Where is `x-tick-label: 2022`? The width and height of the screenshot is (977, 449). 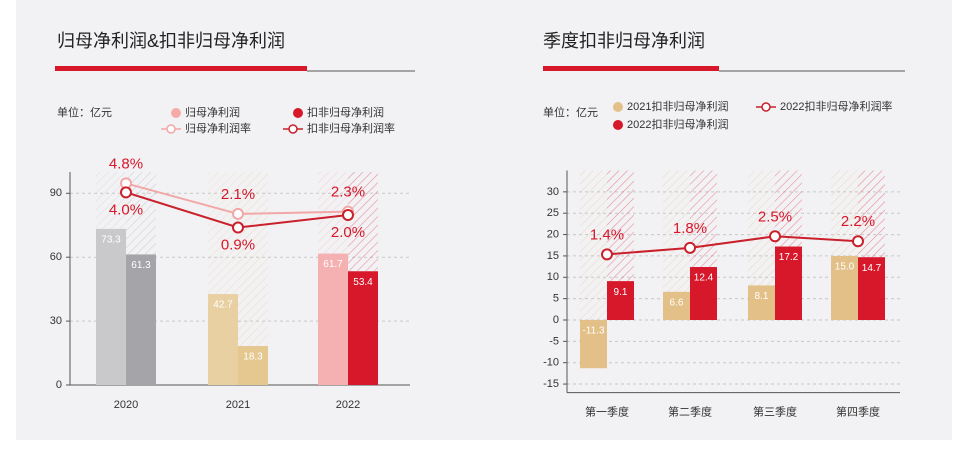
x-tick-label: 2022 is located at coordinates (348, 405).